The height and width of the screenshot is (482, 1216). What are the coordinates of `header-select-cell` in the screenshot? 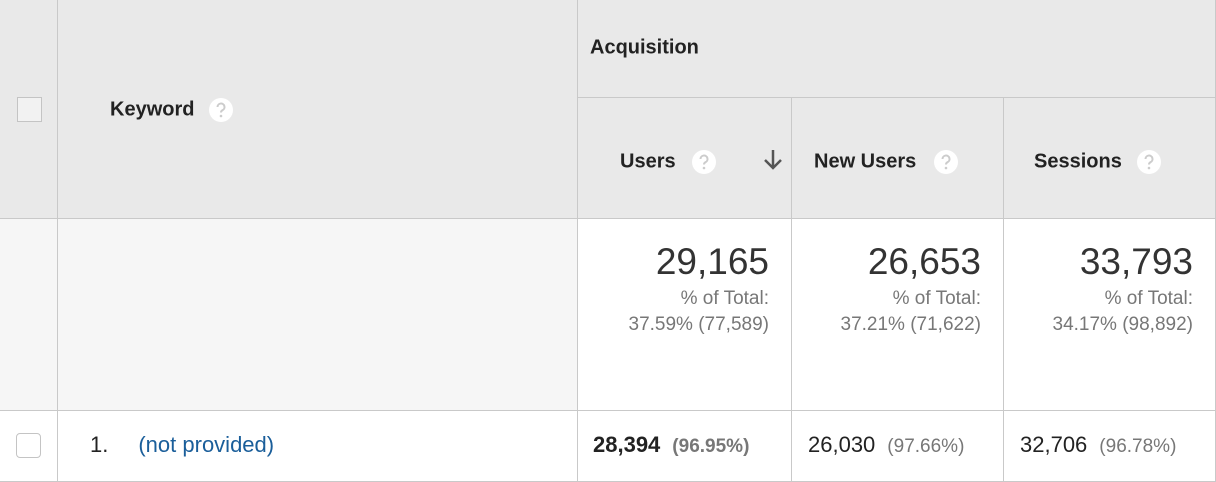 It's located at (29, 109).